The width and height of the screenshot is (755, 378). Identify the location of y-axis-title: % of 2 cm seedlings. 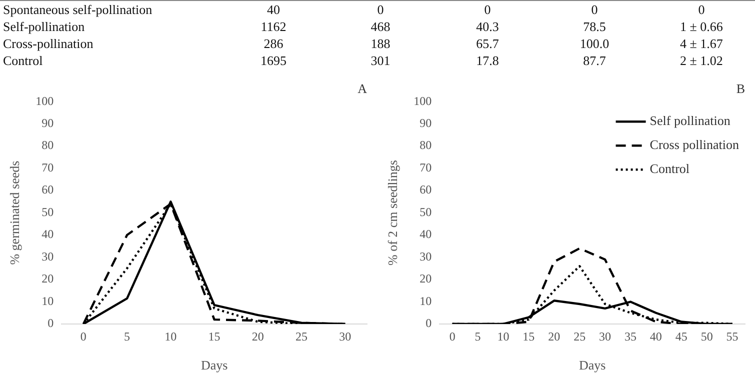
(392, 213).